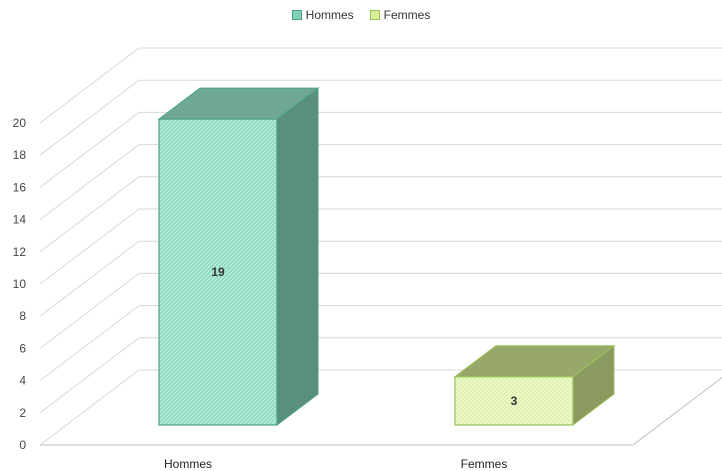 This screenshot has height=471, width=722. I want to click on y-axis-ticks: 0 2 4 6 8 10 12 14 16 18 20, so click(20, 284).